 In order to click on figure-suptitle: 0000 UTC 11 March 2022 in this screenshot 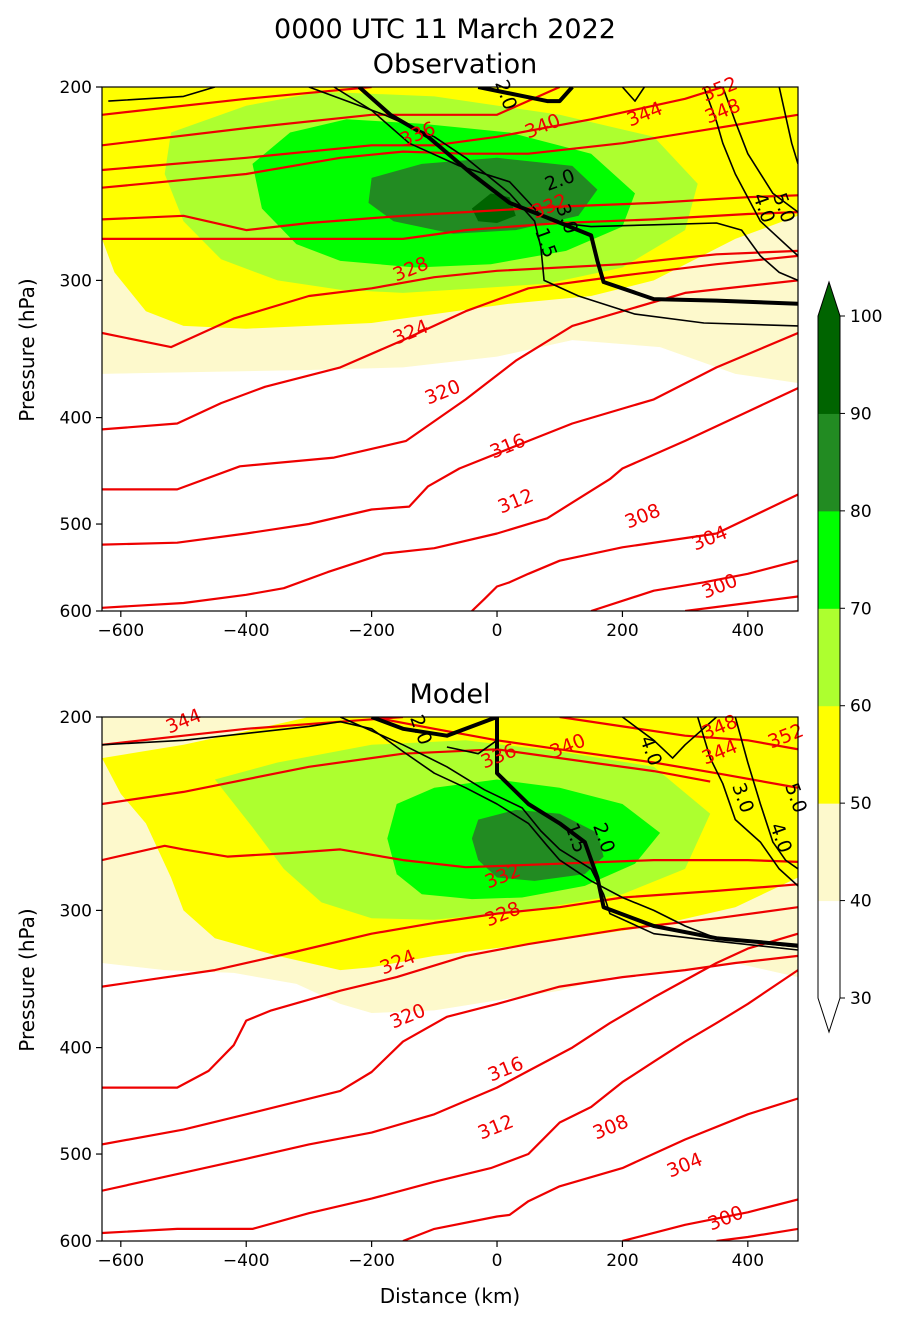, I will do `click(445, 29)`.